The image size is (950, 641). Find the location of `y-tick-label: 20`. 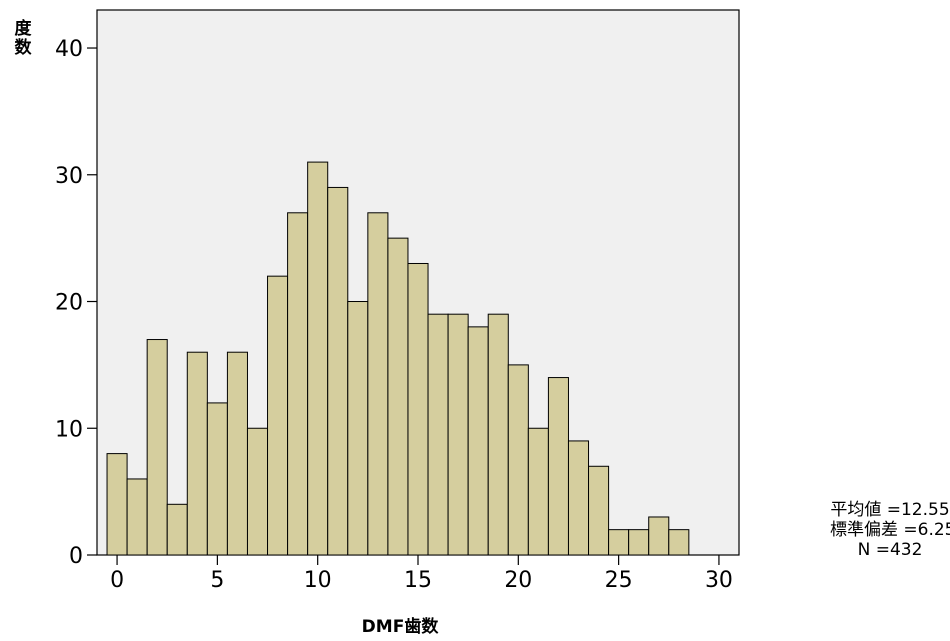

y-tick-label: 20 is located at coordinates (69, 303).